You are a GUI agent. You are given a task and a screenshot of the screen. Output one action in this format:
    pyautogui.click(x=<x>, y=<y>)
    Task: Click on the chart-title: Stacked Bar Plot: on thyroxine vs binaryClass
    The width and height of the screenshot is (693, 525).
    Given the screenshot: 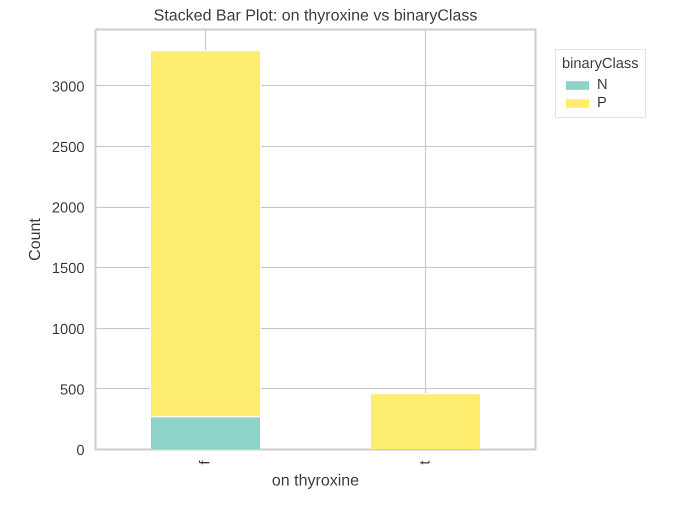 What is the action you would take?
    pyautogui.click(x=316, y=16)
    